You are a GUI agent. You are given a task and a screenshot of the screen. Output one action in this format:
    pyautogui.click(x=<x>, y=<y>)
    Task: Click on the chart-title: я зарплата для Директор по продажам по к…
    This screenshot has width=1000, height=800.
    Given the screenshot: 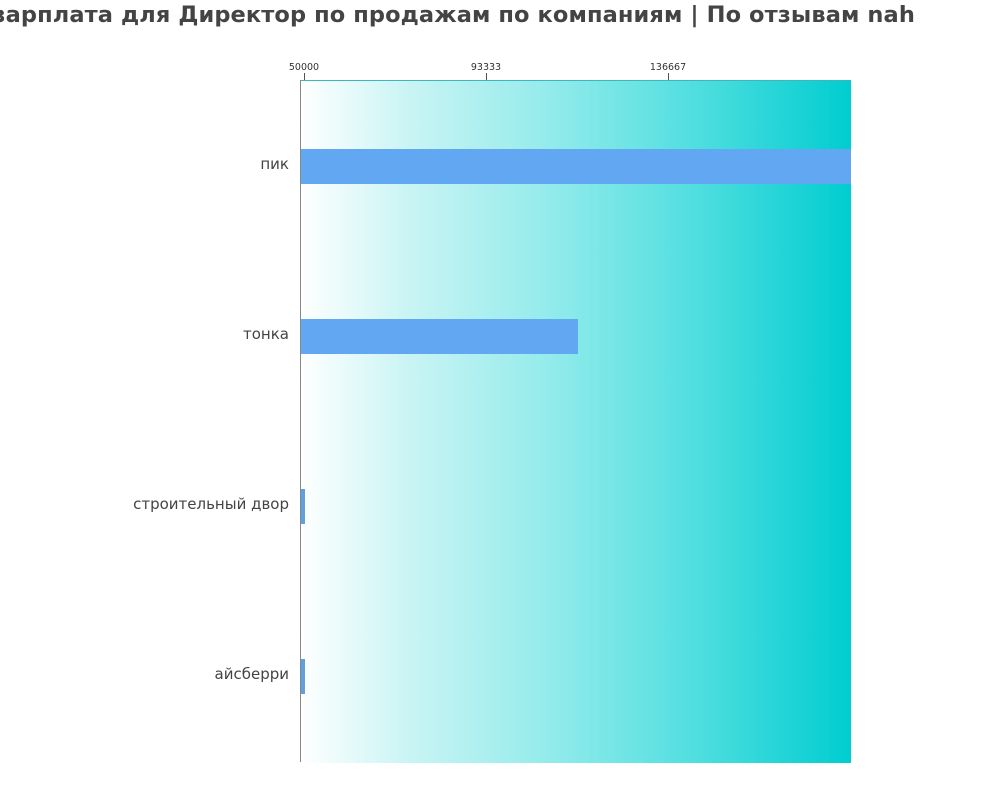 What is the action you would take?
    pyautogui.click(x=500, y=15)
    